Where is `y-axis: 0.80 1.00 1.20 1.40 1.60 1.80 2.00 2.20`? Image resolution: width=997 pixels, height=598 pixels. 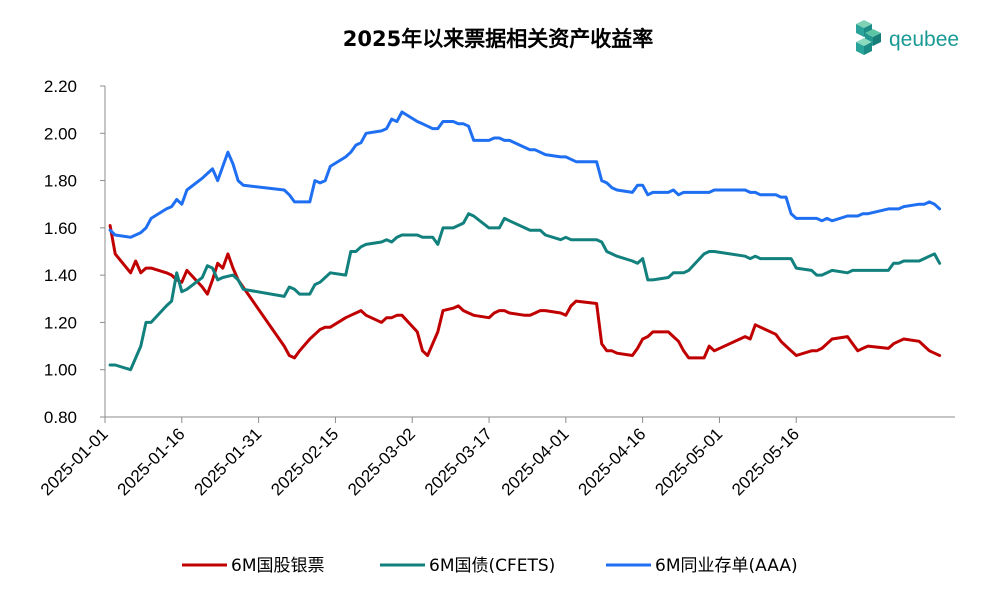
y-axis: 0.80 1.00 1.20 1.40 1.60 1.80 2.00 2.20 is located at coordinates (75, 252).